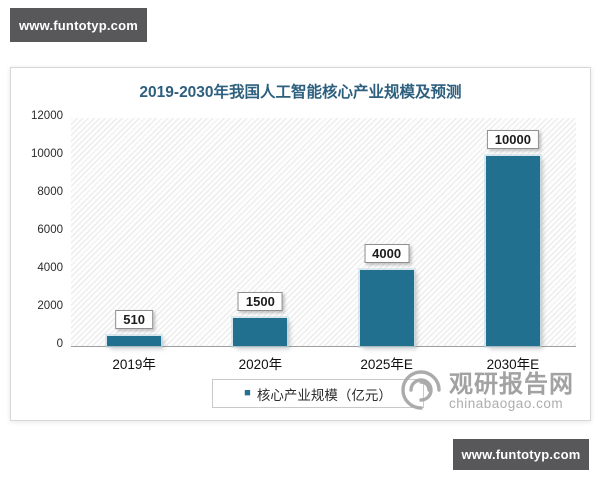  Describe the element at coordinates (50, 268) in the screenshot. I see `y-axis-tick: 4000` at that location.